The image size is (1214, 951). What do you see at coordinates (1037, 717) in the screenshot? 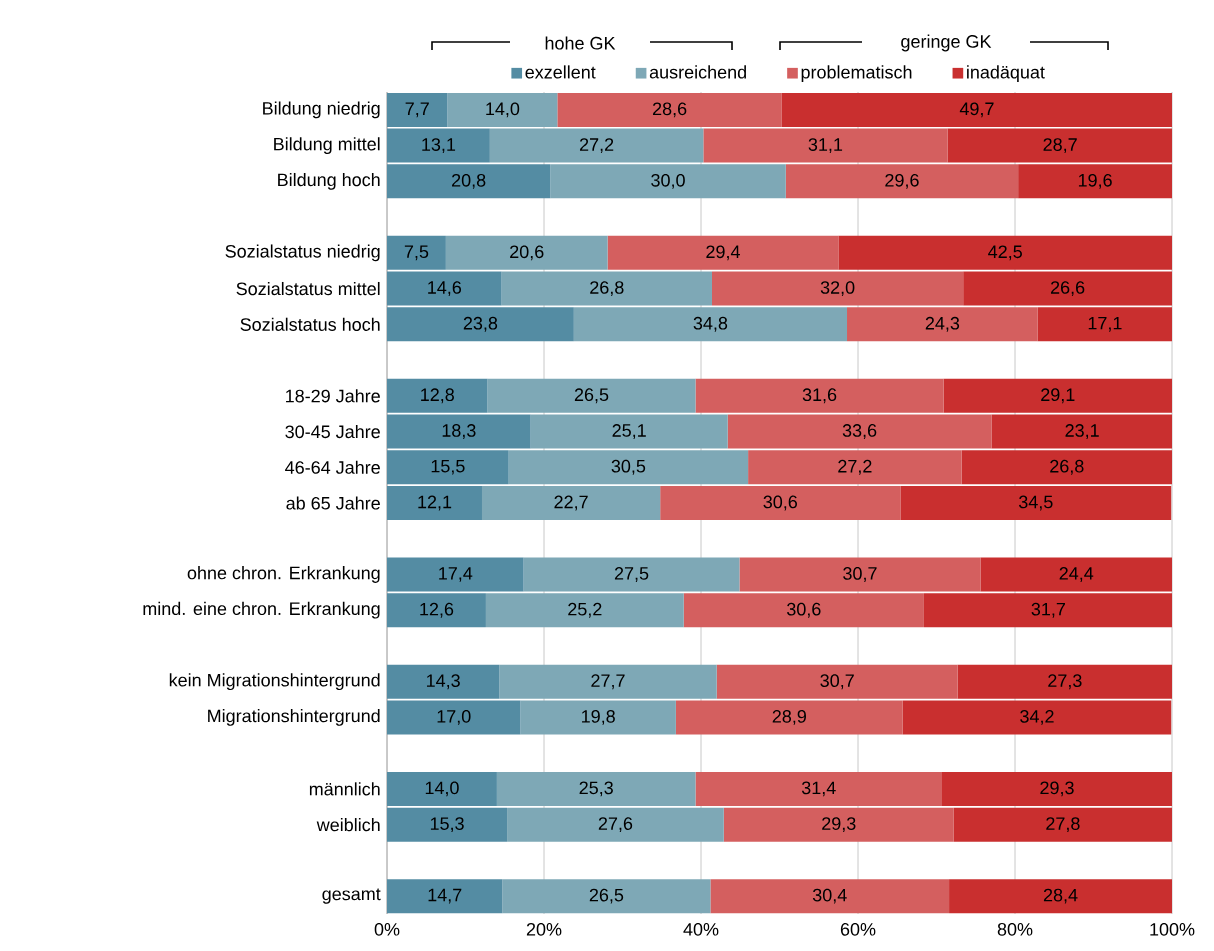
I see `data-label: 34,2` at bounding box center [1037, 717].